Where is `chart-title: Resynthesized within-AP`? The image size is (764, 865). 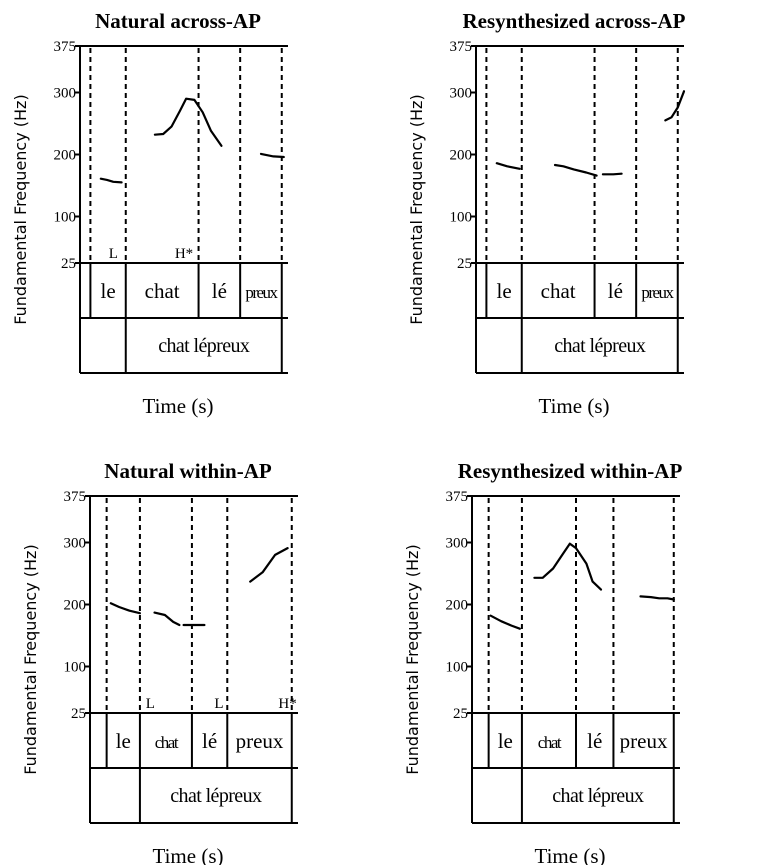
chart-title: Resynthesized within-AP is located at coordinates (570, 471).